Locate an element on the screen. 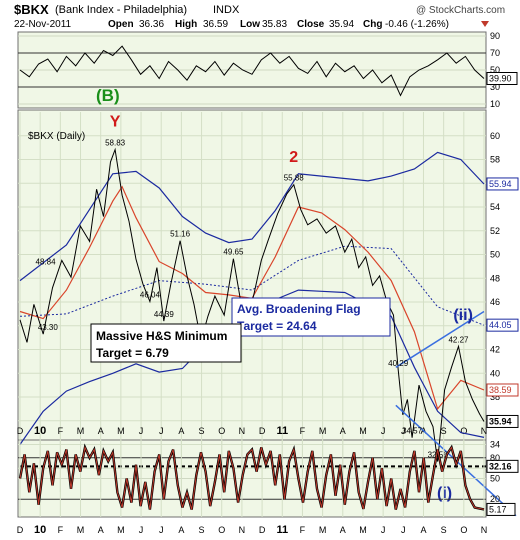  top-last-value-box is located at coordinates (502, 78).